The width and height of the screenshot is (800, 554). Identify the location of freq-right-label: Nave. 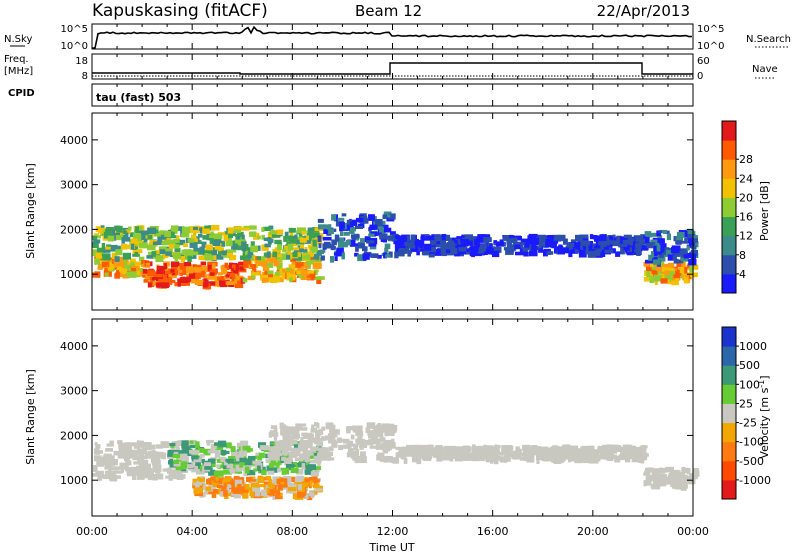
(765, 69).